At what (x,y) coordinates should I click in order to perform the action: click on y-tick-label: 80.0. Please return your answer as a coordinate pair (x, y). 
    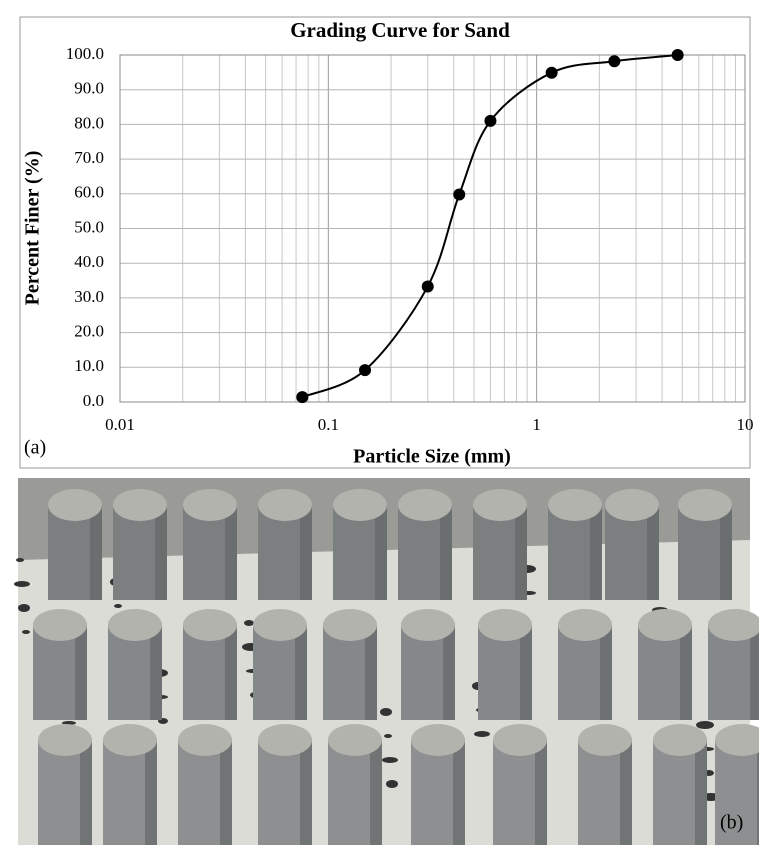
    Looking at the image, I should click on (89, 122).